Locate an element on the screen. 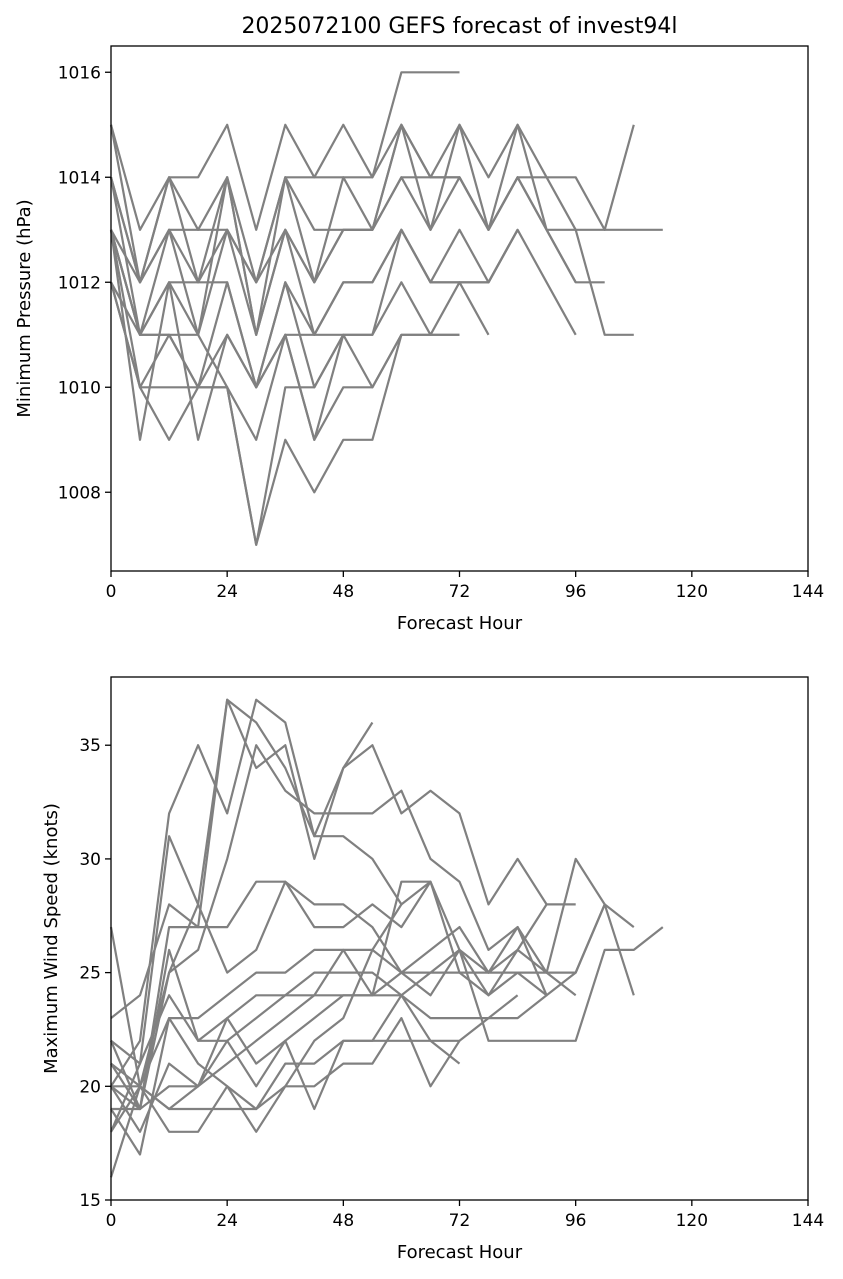 The image size is (843, 1279). wind-x-tick-label: 144 is located at coordinates (808, 1221).